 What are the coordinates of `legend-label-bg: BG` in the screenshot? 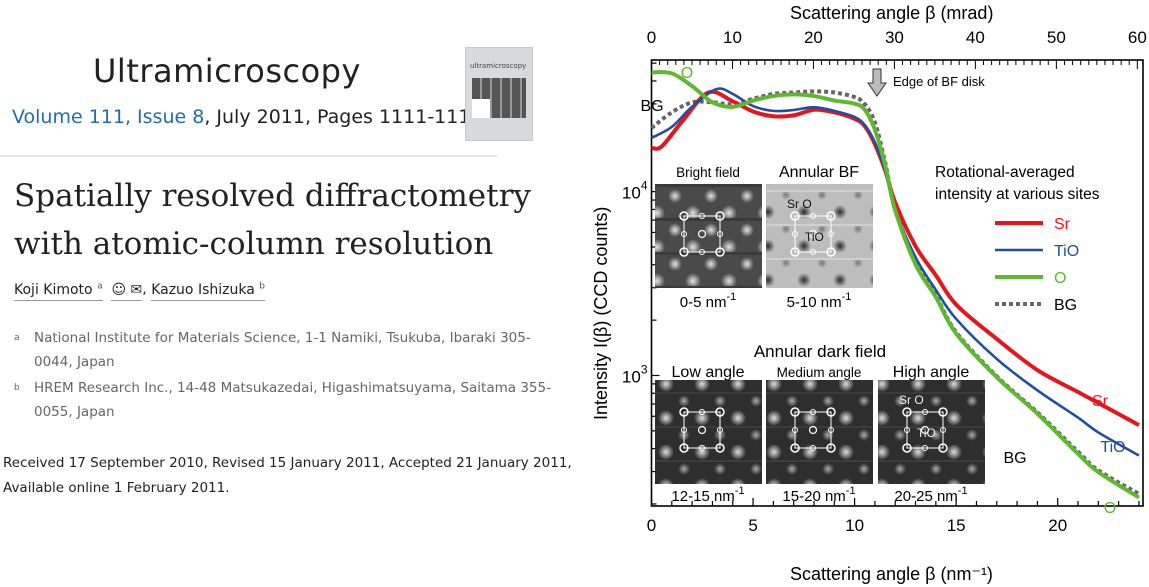 It's located at (1065, 305).